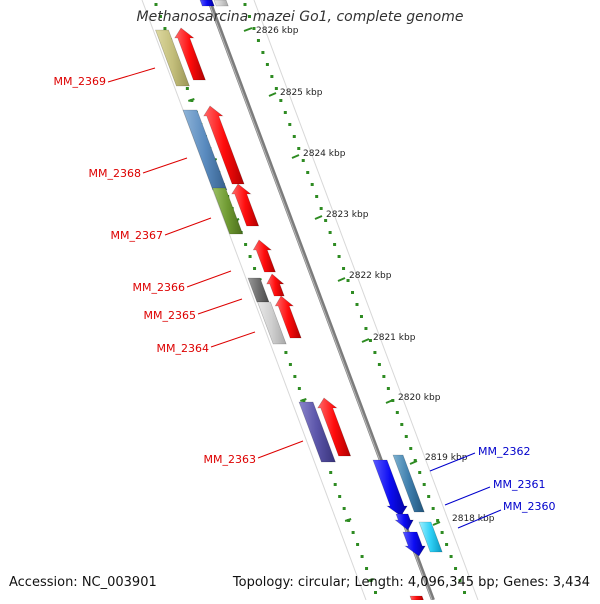 The image size is (600, 604). What do you see at coordinates (408, 483) in the screenshot?
I see `gene-mm2362-b` at bounding box center [408, 483].